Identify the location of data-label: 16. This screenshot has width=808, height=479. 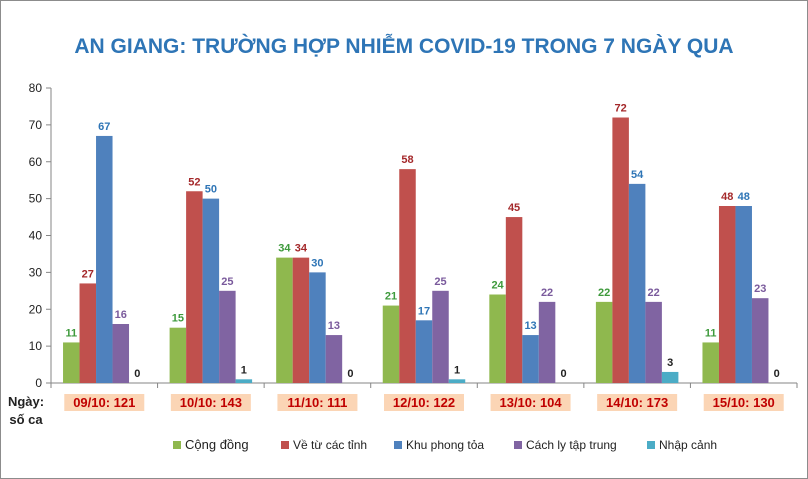
(121, 315).